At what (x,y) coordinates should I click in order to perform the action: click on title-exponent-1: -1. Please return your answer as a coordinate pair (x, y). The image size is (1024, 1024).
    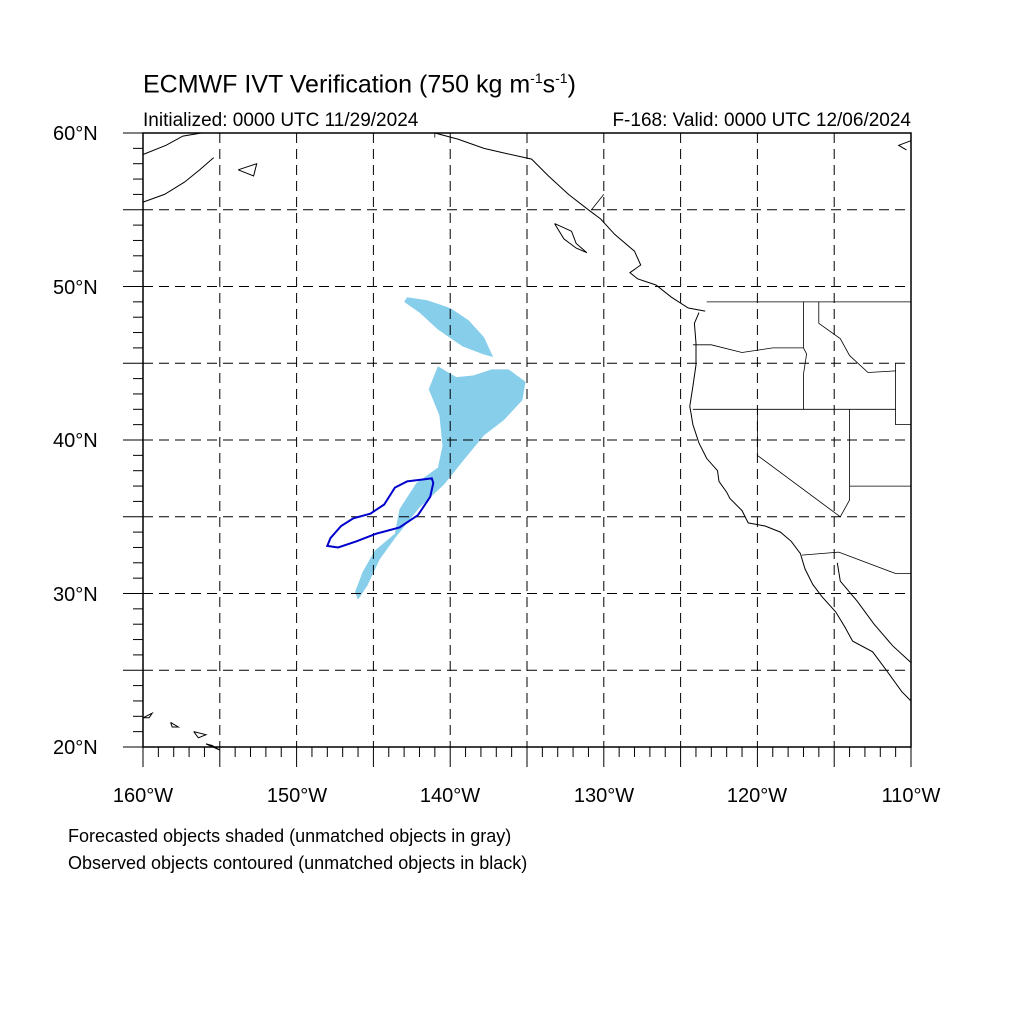
    Looking at the image, I should click on (536, 78).